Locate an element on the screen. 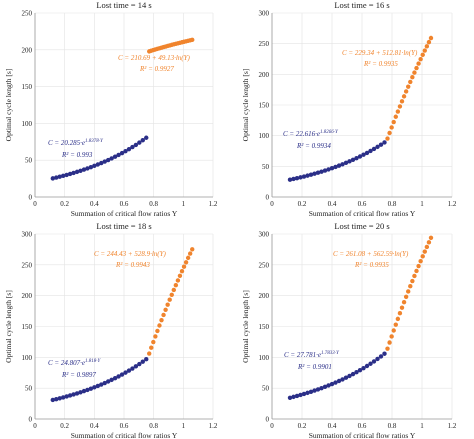 This screenshot has width=474, height=439. blue-fit-exponent: 1.818·Y is located at coordinates (93, 361).